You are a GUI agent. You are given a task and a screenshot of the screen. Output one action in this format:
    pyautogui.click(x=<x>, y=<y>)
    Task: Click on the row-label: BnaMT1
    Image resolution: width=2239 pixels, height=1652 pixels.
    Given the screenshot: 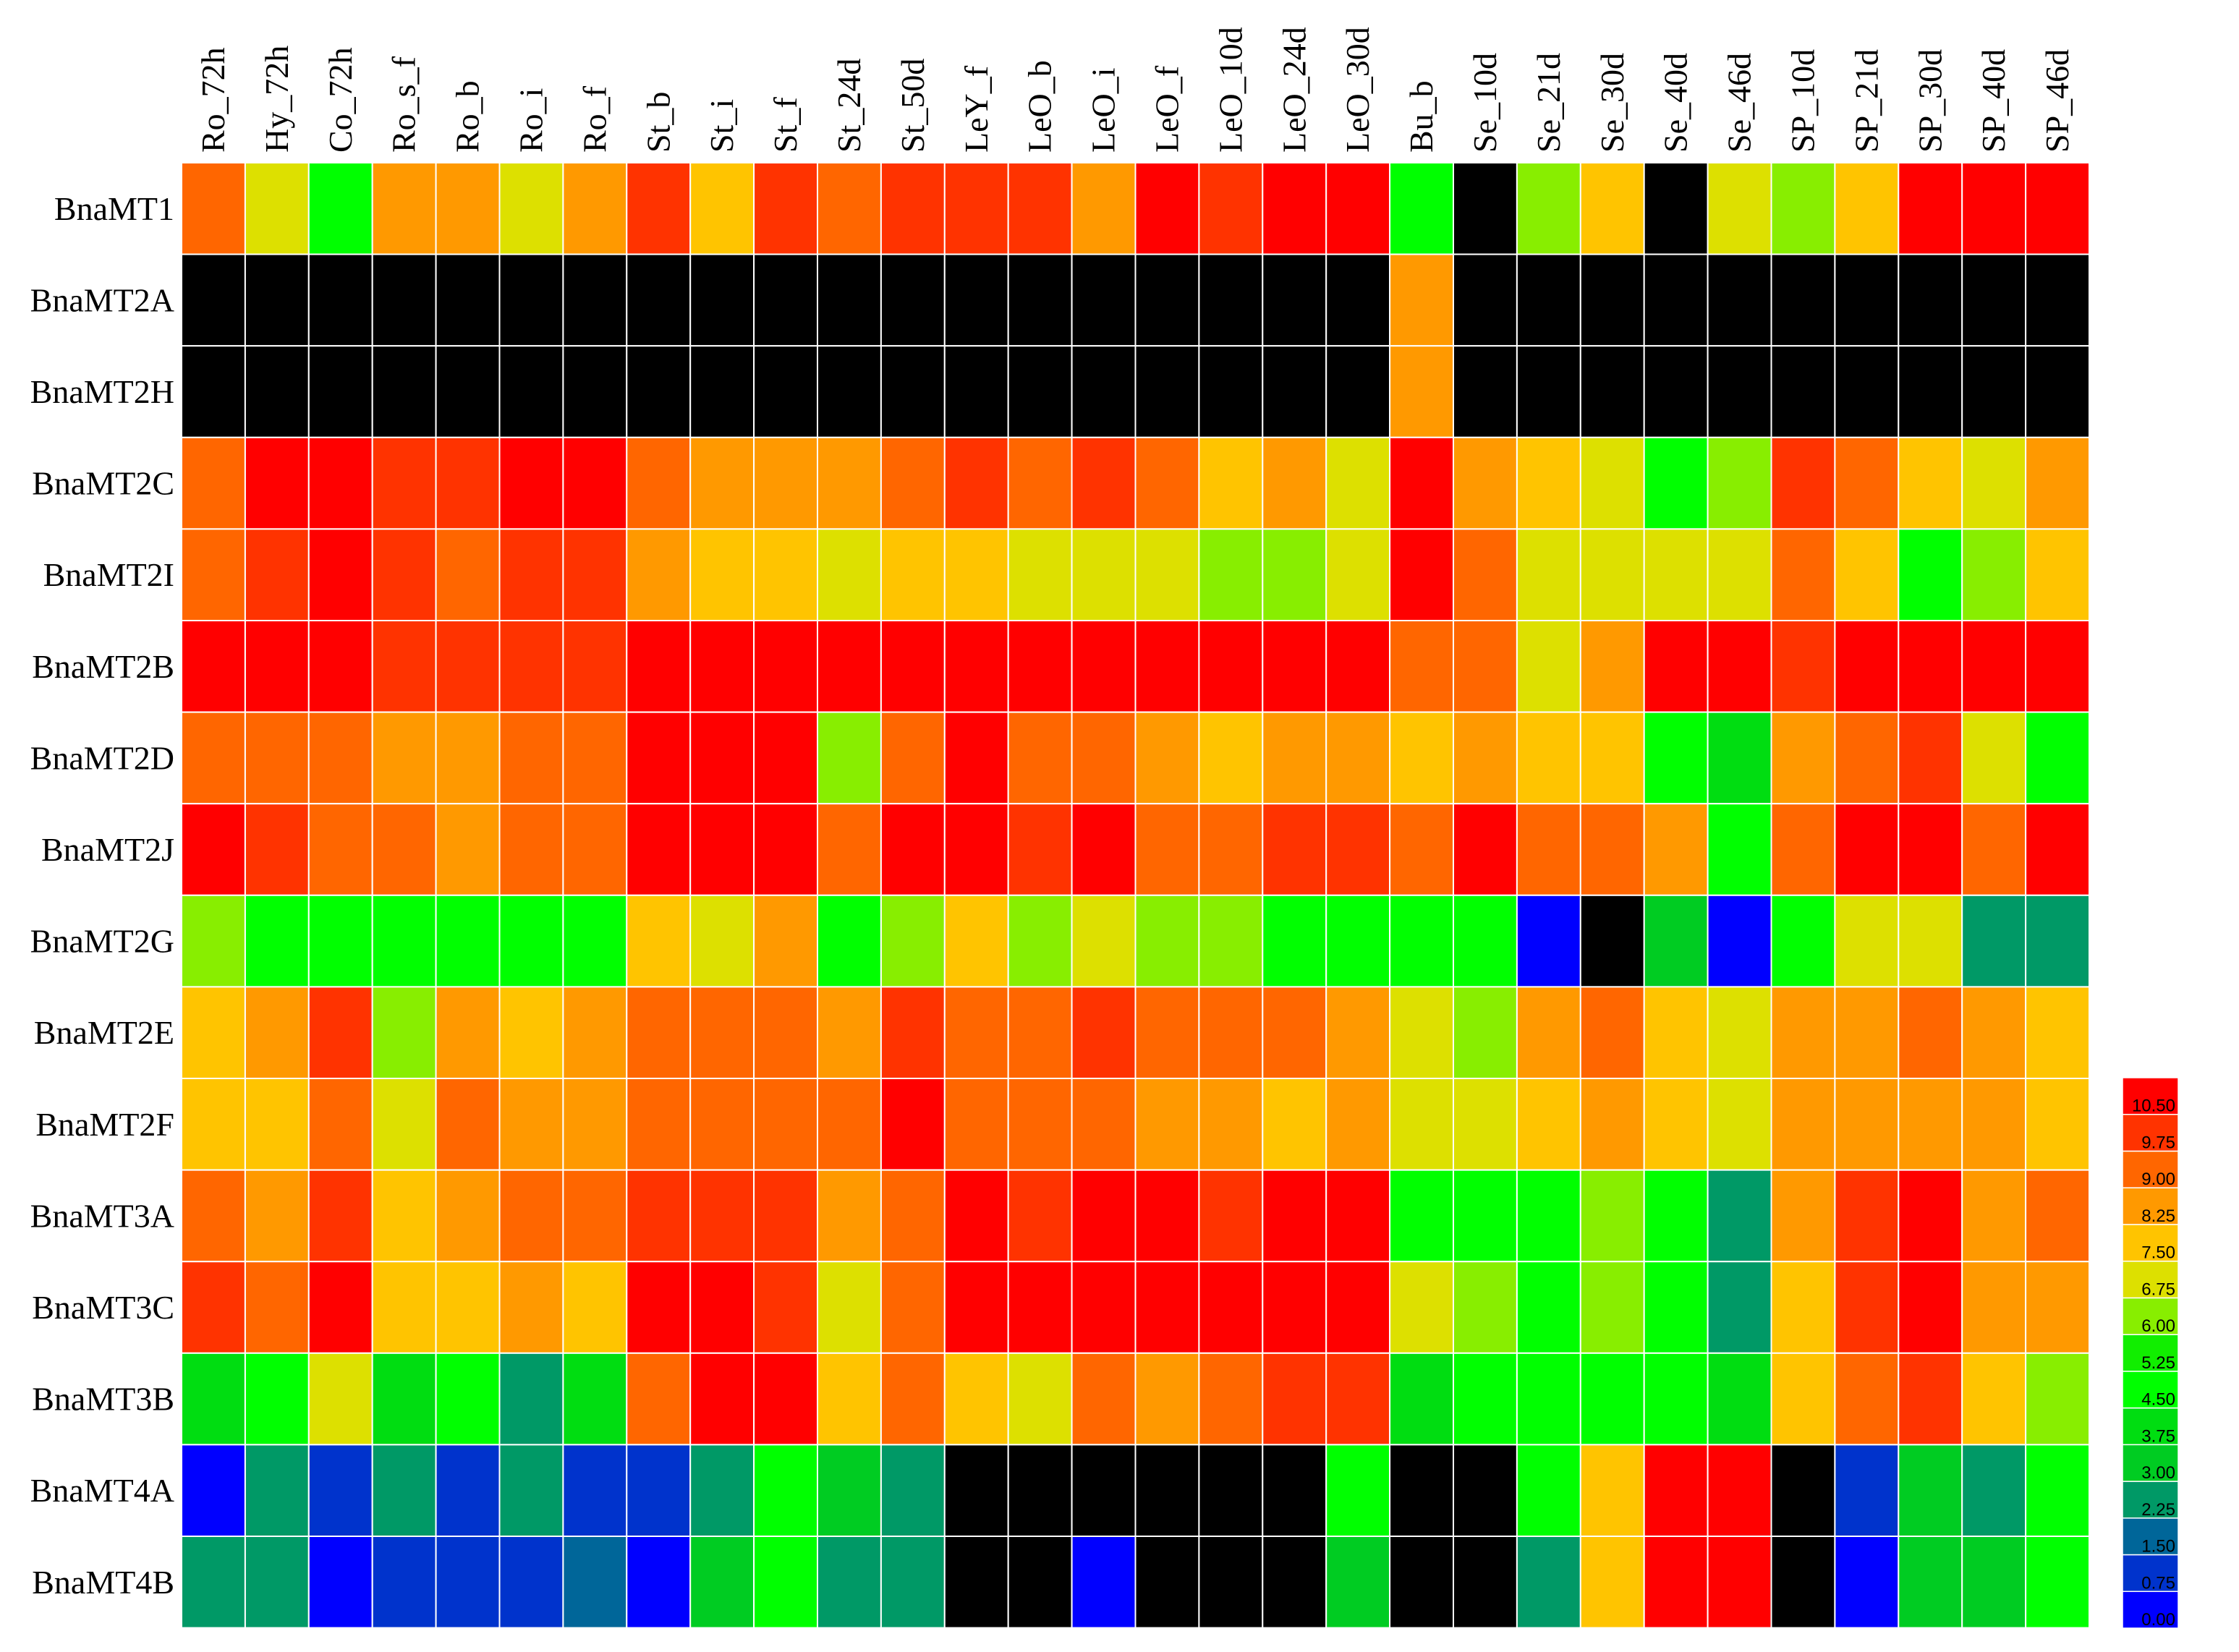 What is the action you would take?
    pyautogui.click(x=114, y=208)
    